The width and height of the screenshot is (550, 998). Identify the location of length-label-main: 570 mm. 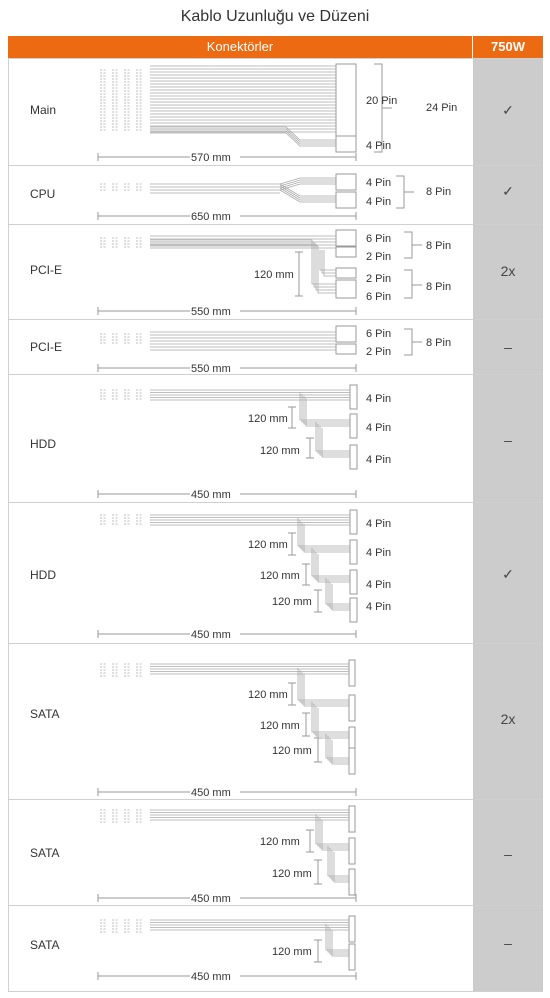
(211, 158).